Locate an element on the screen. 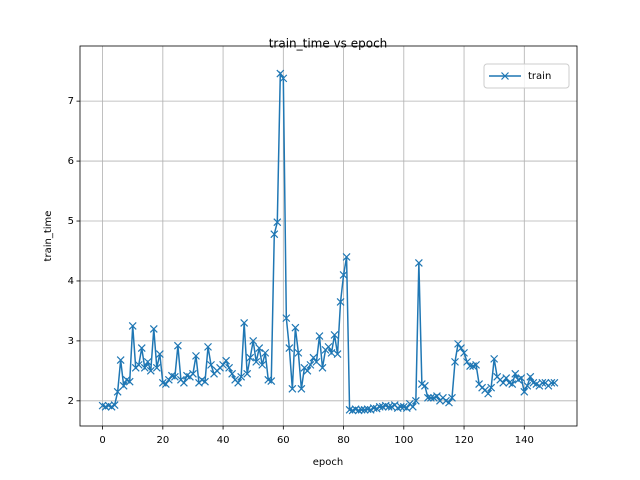 The image size is (640, 480). x-tick-label: 100 is located at coordinates (403, 440).